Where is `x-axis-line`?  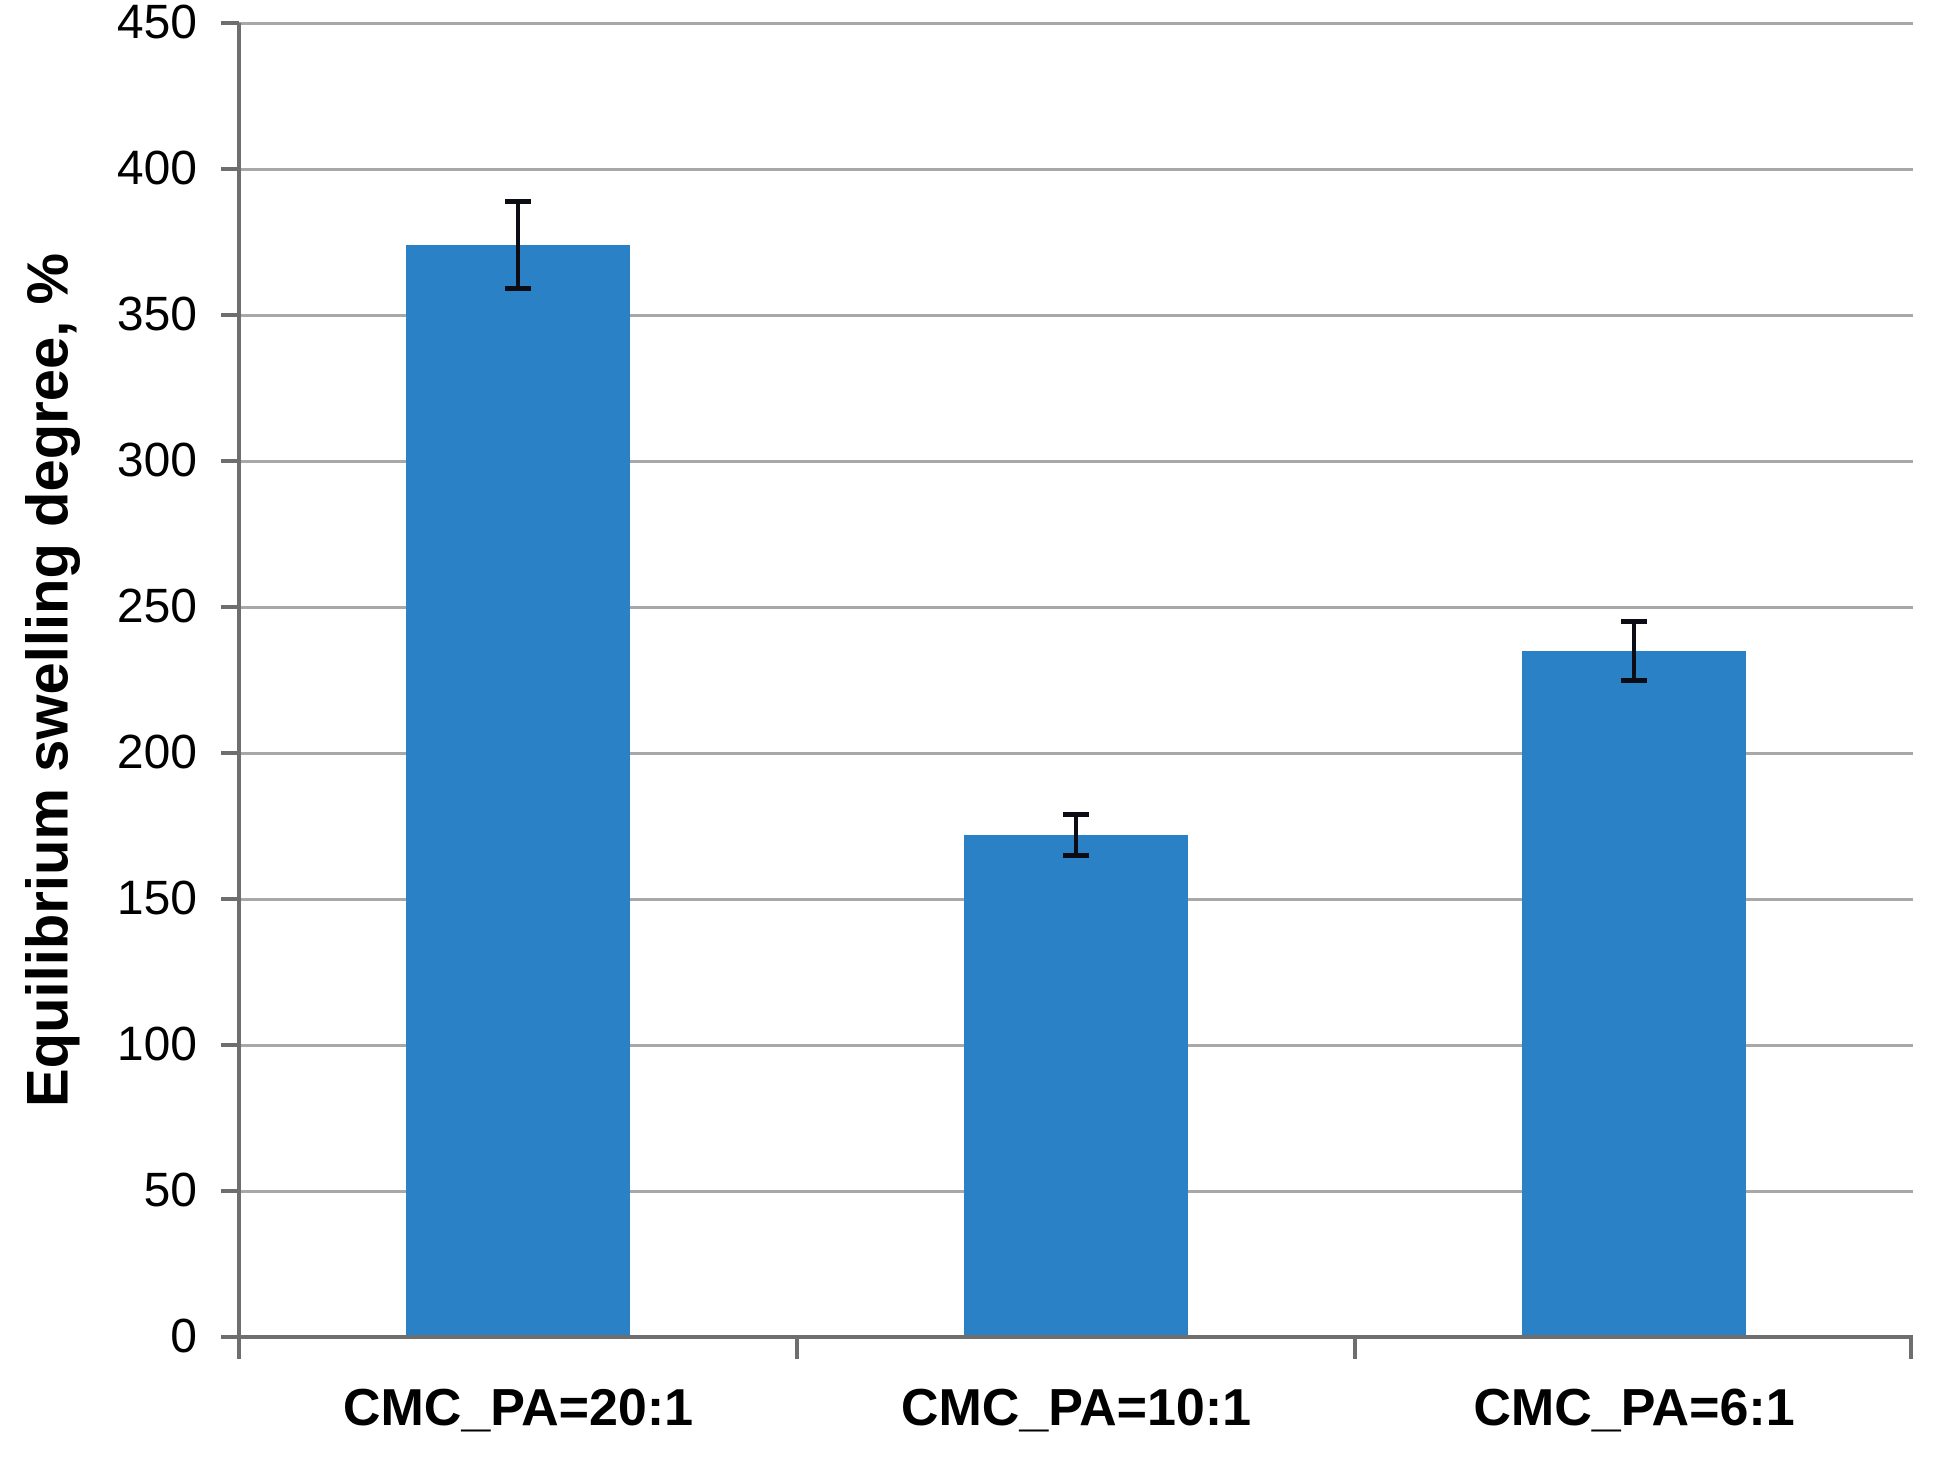
x-axis-line is located at coordinates (1075, 1337).